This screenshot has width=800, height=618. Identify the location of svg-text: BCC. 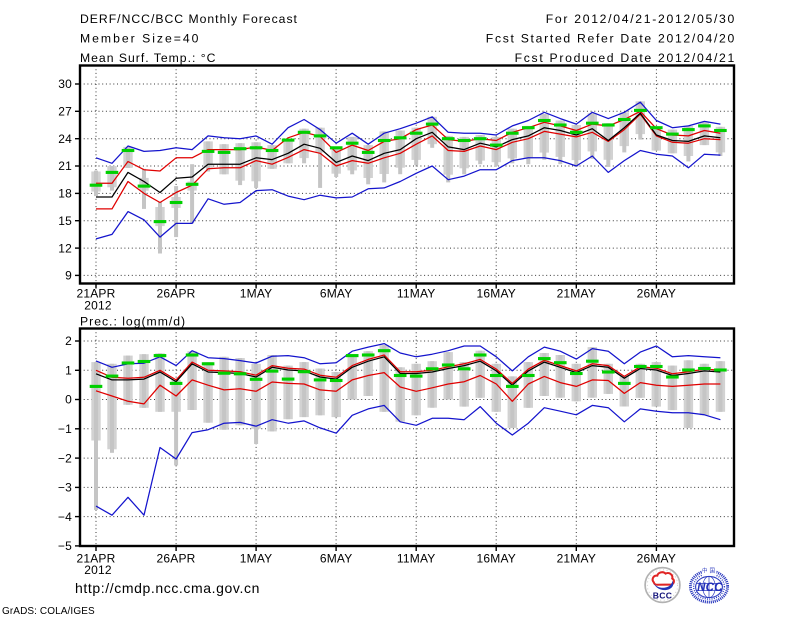
(663, 596).